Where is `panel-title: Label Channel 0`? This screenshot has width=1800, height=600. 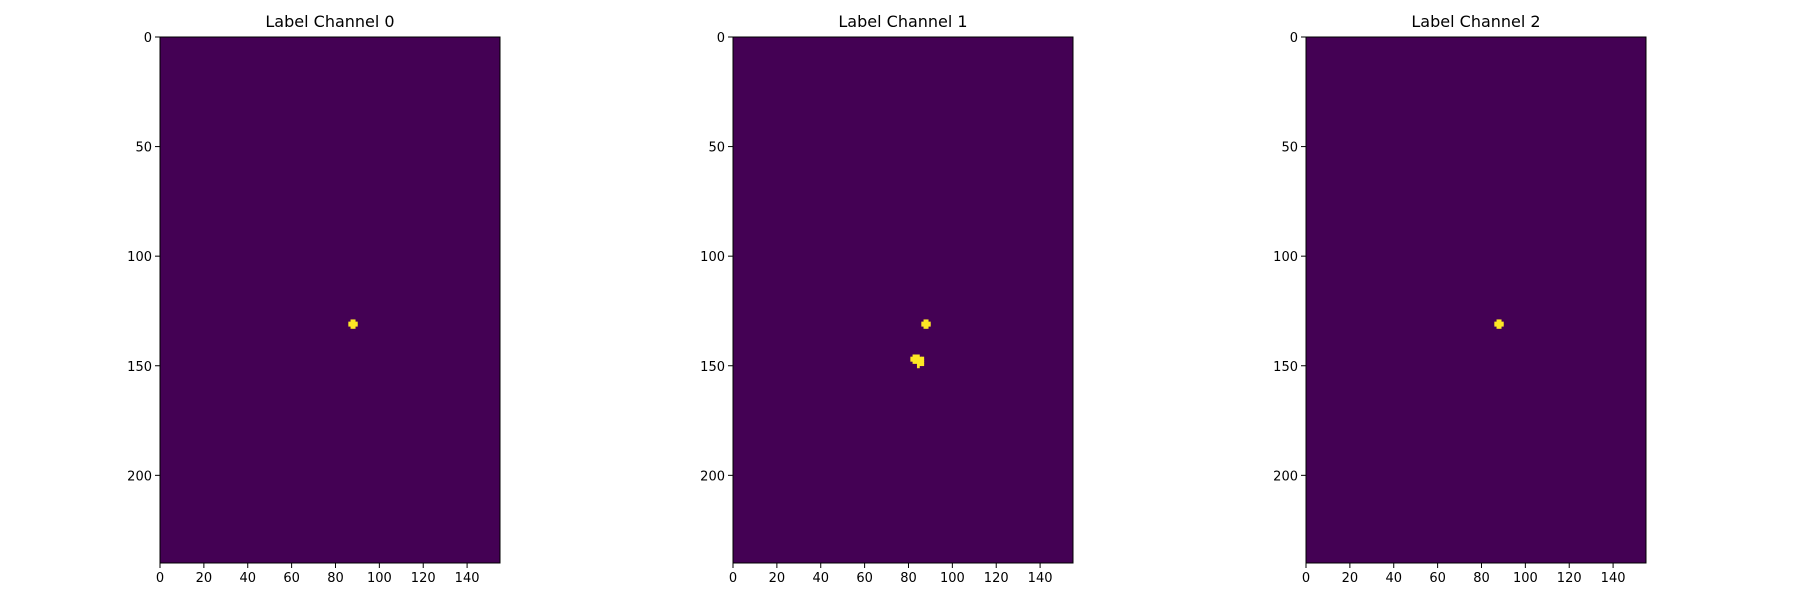
panel-title: Label Channel 0 is located at coordinates (329, 21).